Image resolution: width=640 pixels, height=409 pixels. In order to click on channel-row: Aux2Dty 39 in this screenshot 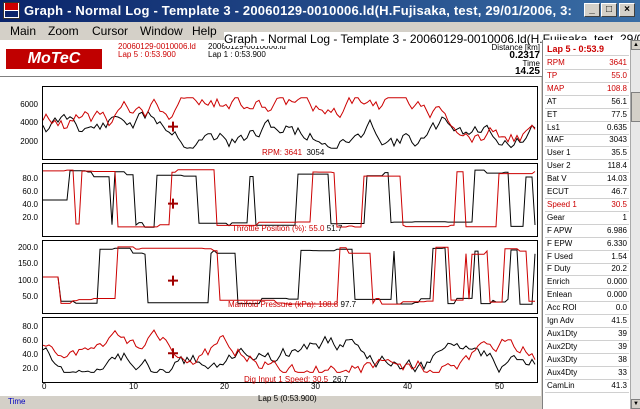, I will do `click(587, 347)`.